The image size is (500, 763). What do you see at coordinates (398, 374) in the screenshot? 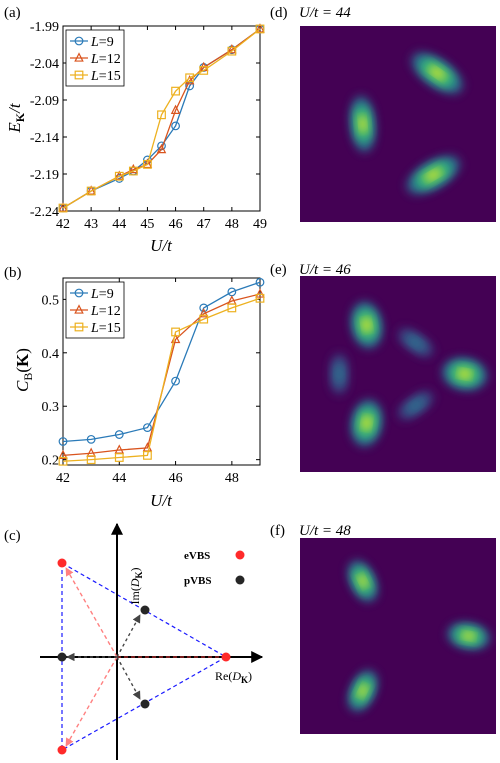
I see `heatmap-e` at bounding box center [398, 374].